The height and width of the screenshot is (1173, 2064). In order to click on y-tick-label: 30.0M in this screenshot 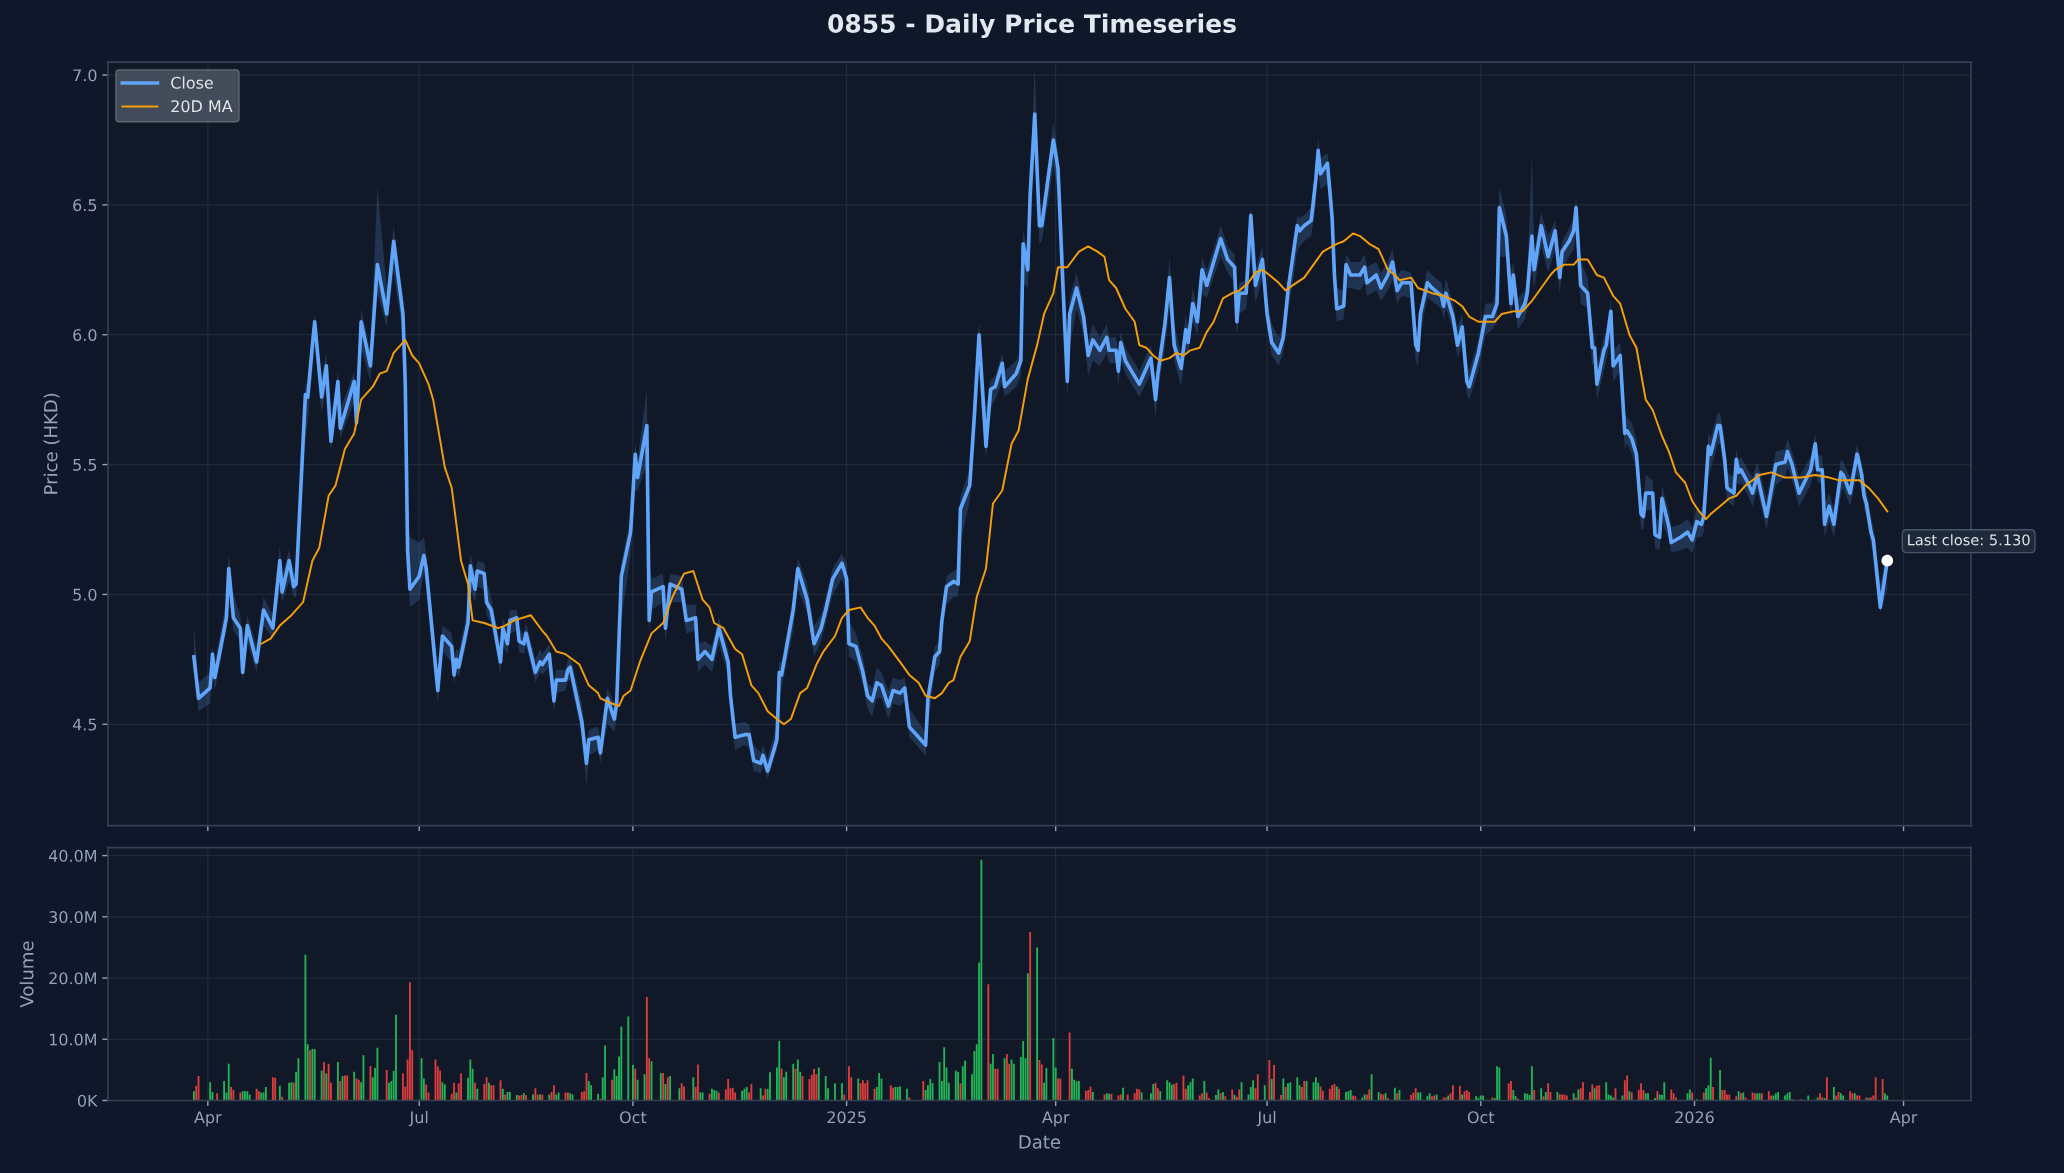, I will do `click(72, 917)`.